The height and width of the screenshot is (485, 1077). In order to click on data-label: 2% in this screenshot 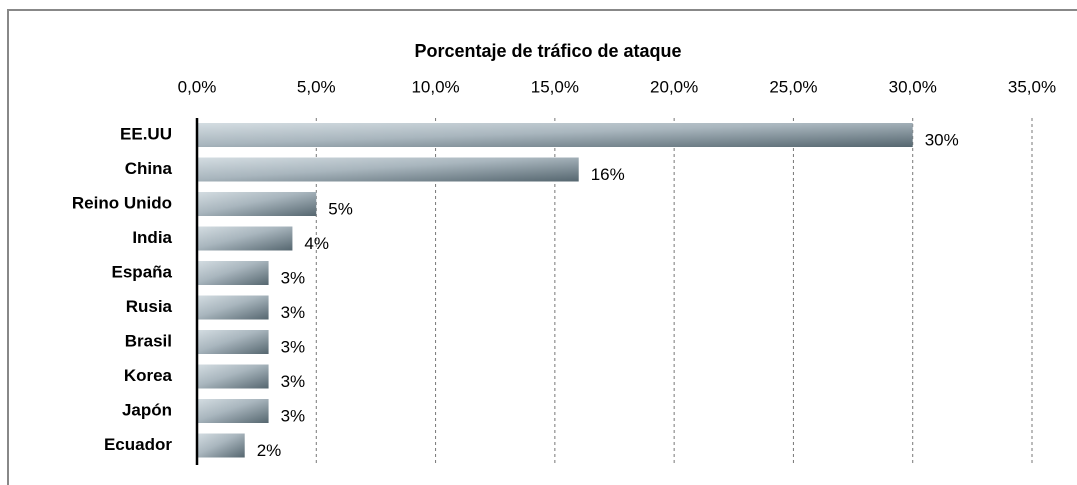, I will do `click(269, 450)`.